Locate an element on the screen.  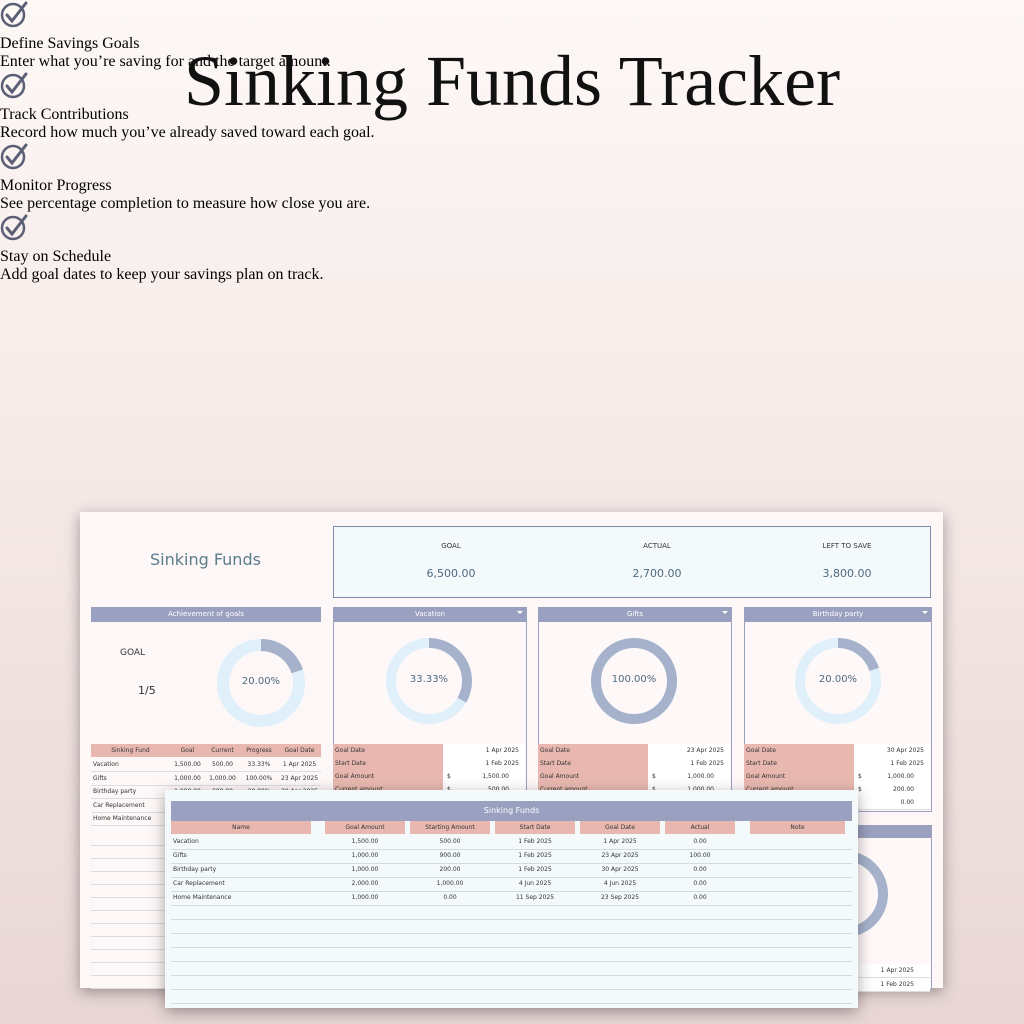
table-cell: Home Maintenance is located at coordinates (122, 818).